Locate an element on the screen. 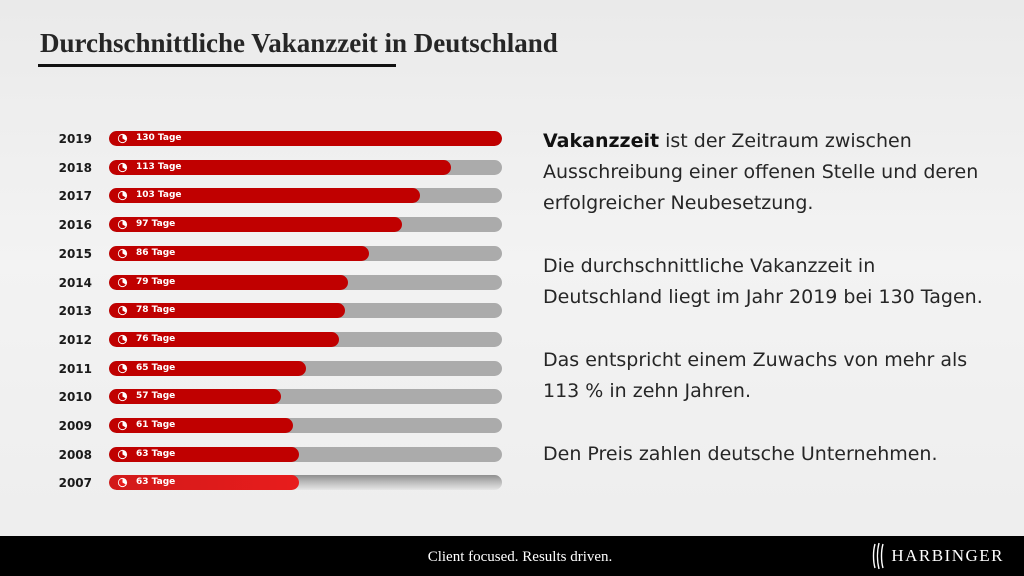 This screenshot has height=576, width=1024. year-label-2014: 2014 is located at coordinates (75, 282).